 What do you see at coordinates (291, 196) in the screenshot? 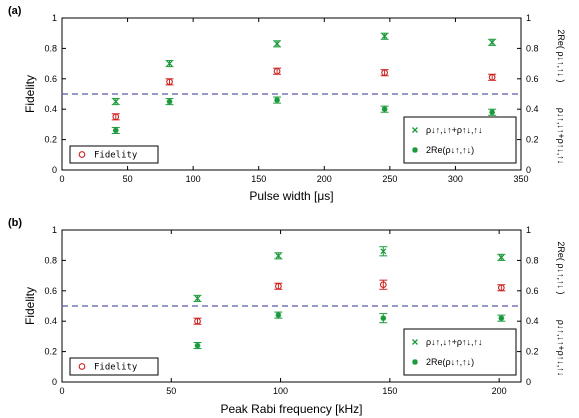
I see `x-axis-label: Pulse width [μs]` at bounding box center [291, 196].